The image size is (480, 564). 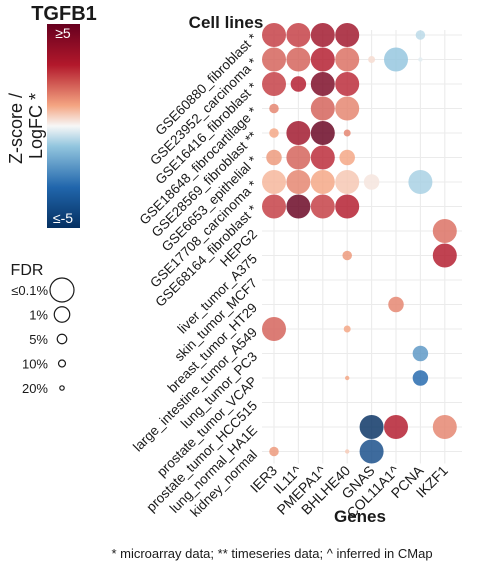 What do you see at coordinates (347, 157) in the screenshot?
I see `bubble-gse6653-epithelial-bhlhe40` at bounding box center [347, 157].